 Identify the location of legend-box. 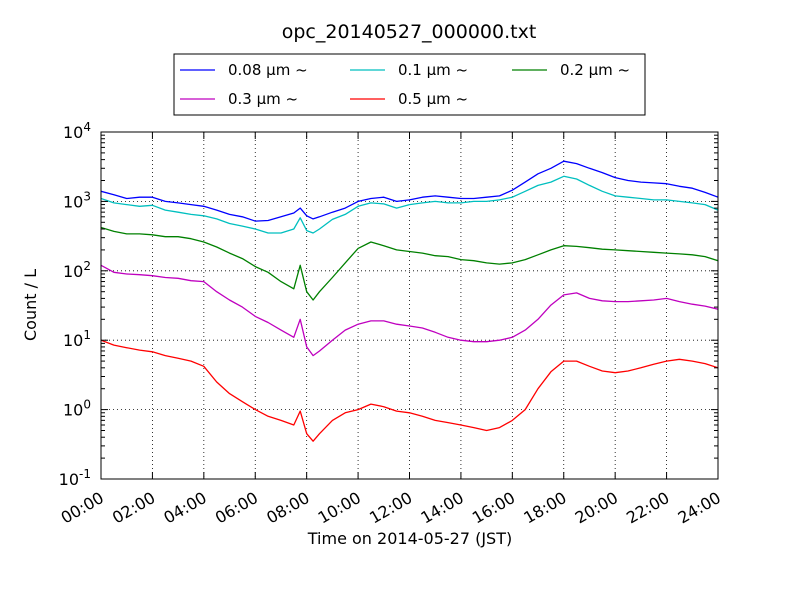
(409, 84).